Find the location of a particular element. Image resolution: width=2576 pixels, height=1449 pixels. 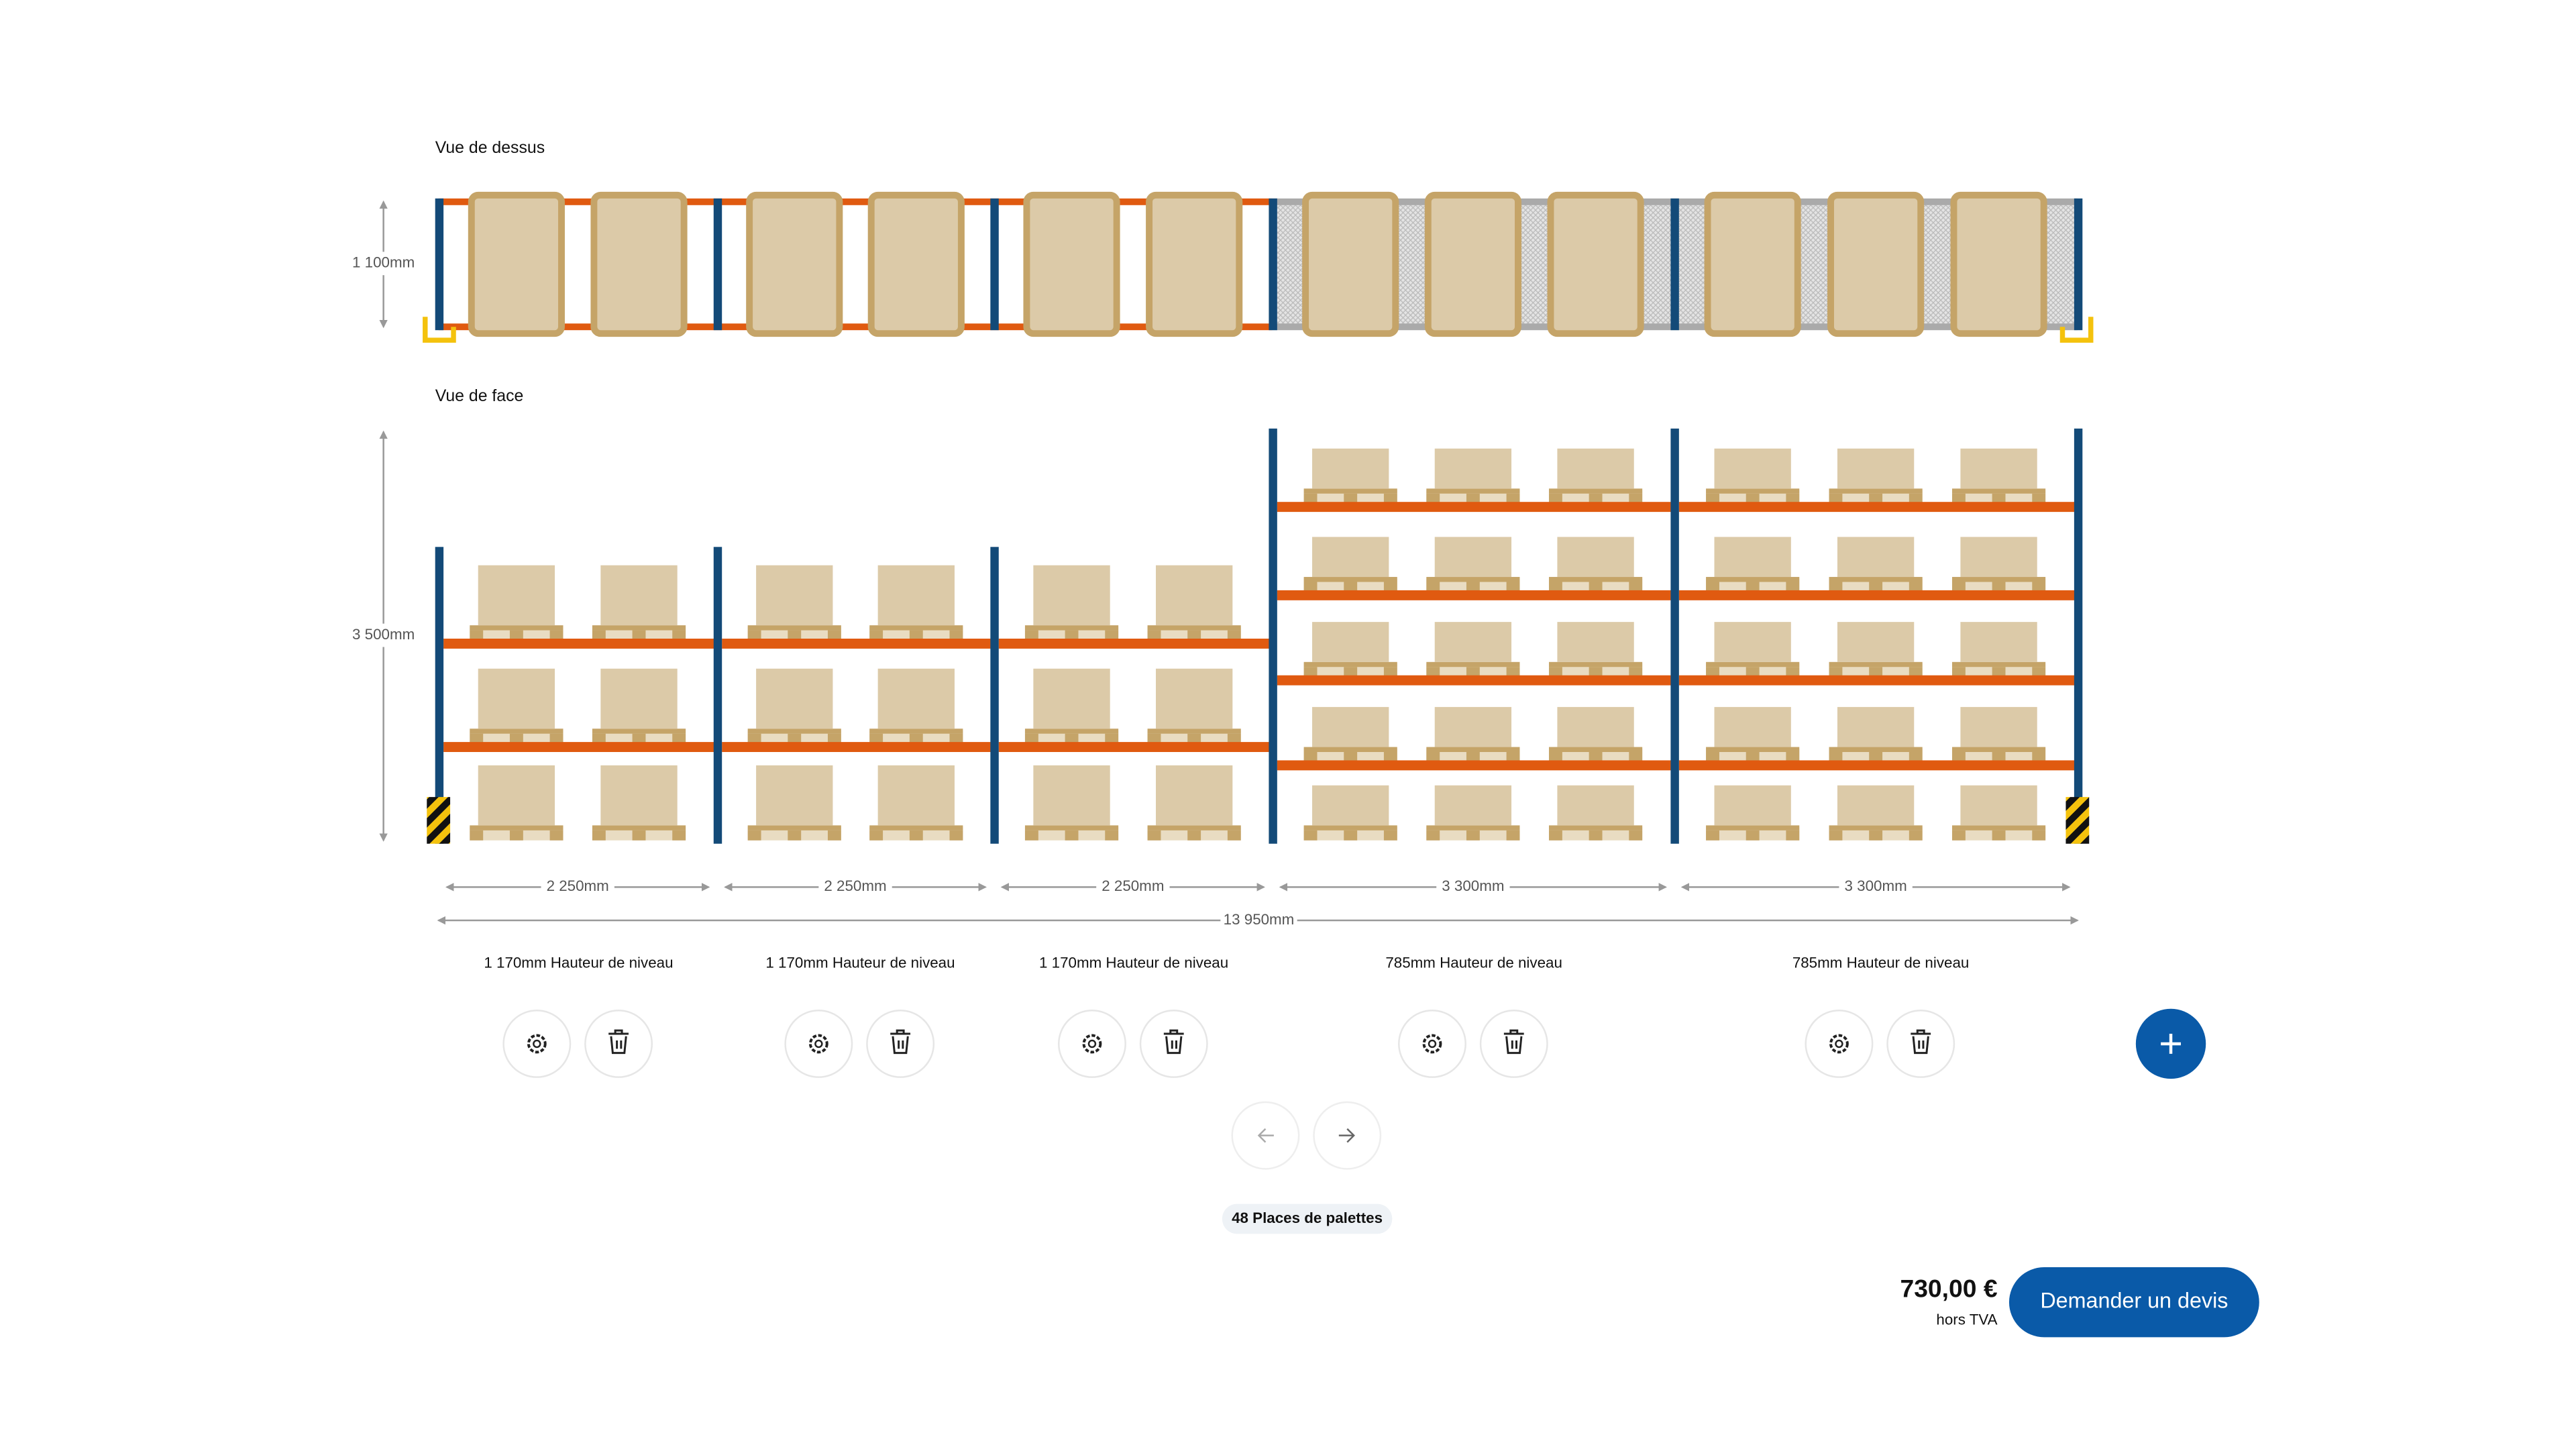

next-button is located at coordinates (1347, 1135).